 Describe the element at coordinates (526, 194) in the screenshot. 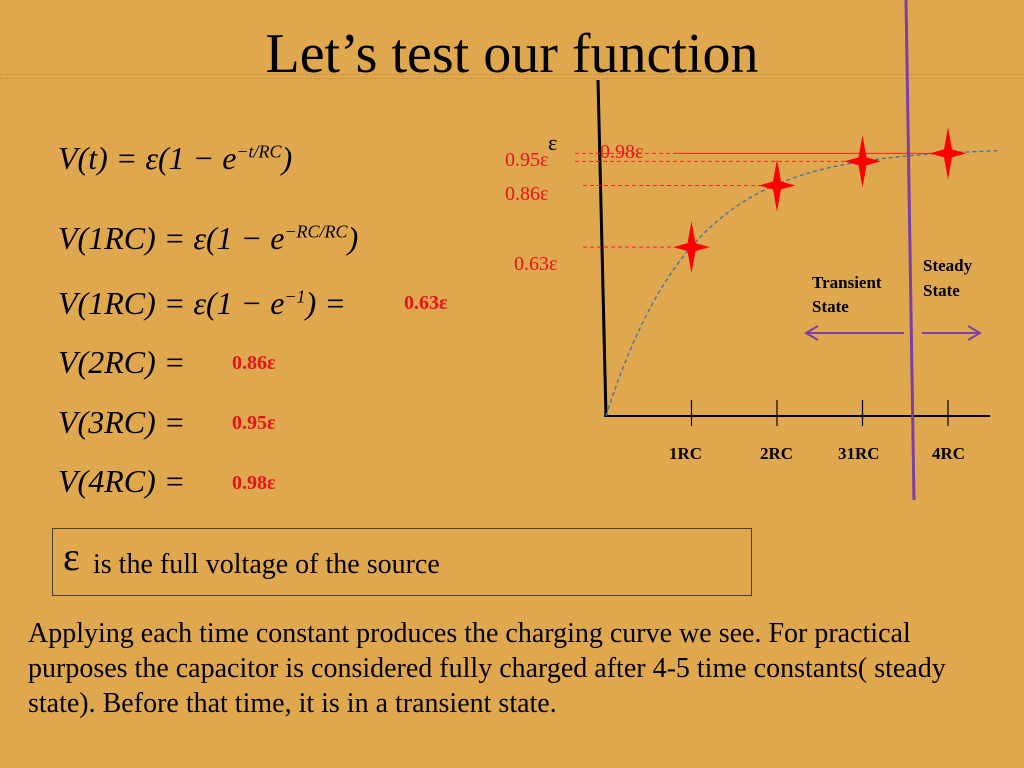

I see `y-label-086: 0.86ε` at that location.